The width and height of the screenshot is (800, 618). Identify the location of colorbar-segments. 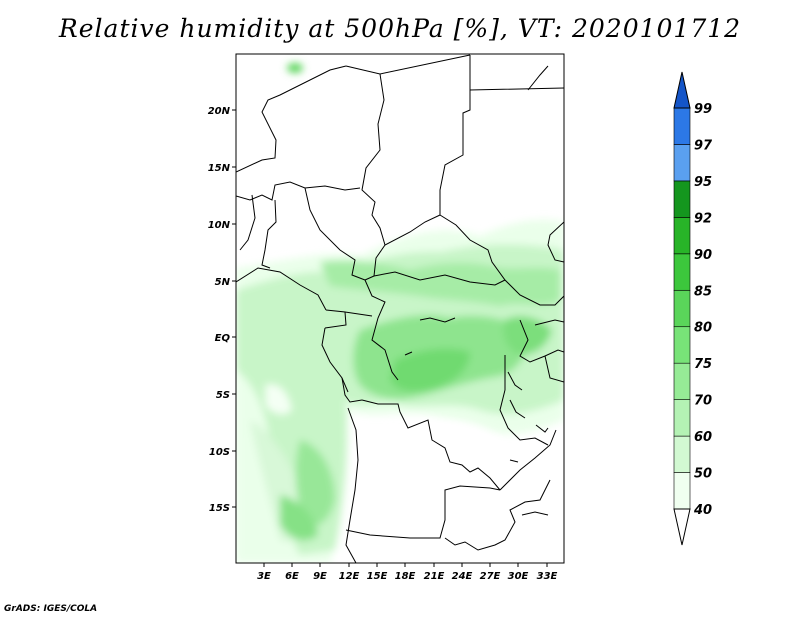
(682, 308).